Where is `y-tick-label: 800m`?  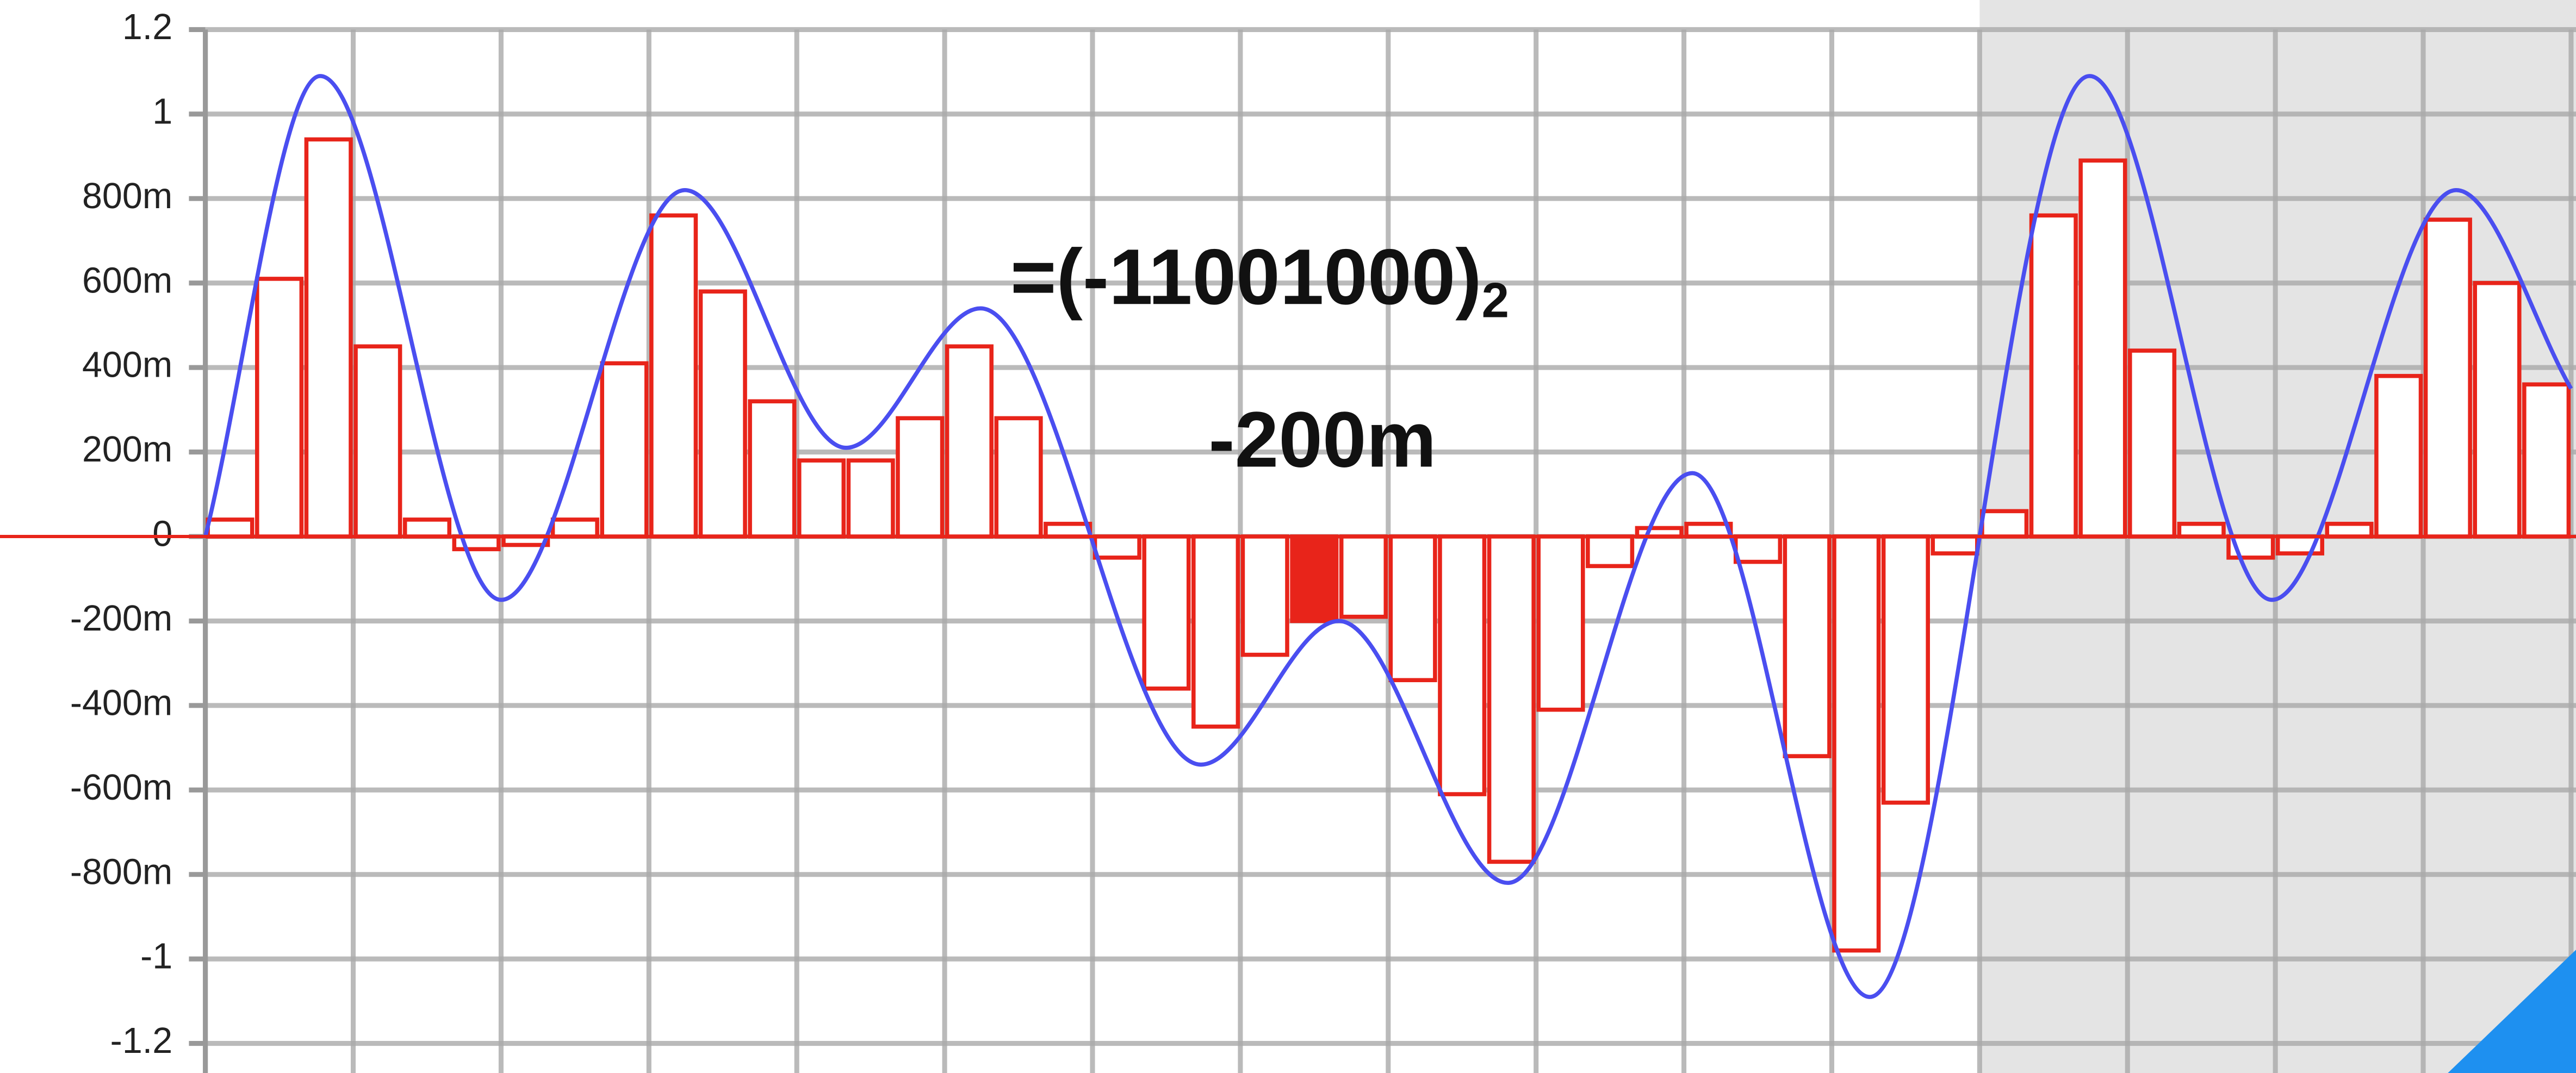
y-tick-label: 800m is located at coordinates (127, 196).